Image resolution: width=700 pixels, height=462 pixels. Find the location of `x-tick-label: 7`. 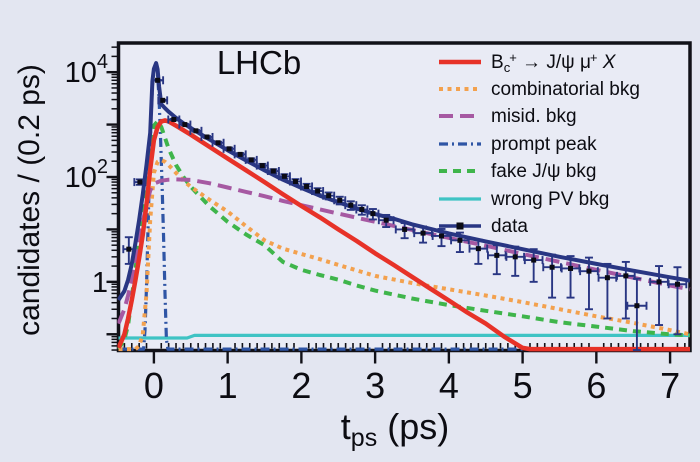

x-tick-label: 7 is located at coordinates (670, 385).